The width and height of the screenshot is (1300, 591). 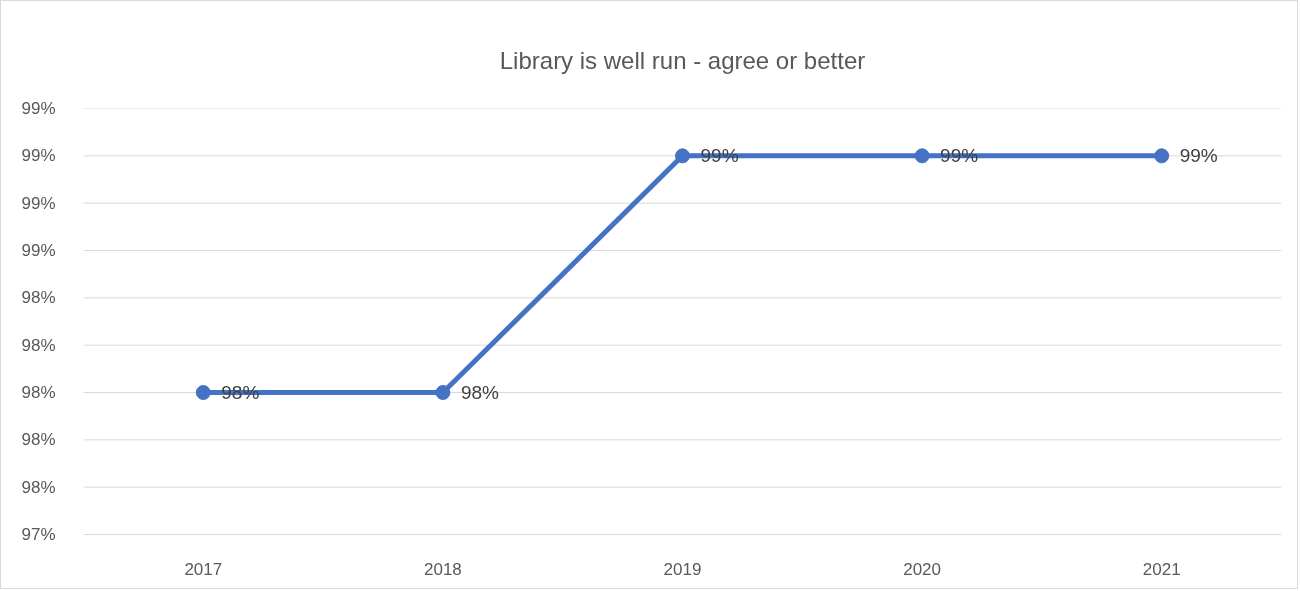 I want to click on x-tick-label: 2017, so click(x=203, y=569).